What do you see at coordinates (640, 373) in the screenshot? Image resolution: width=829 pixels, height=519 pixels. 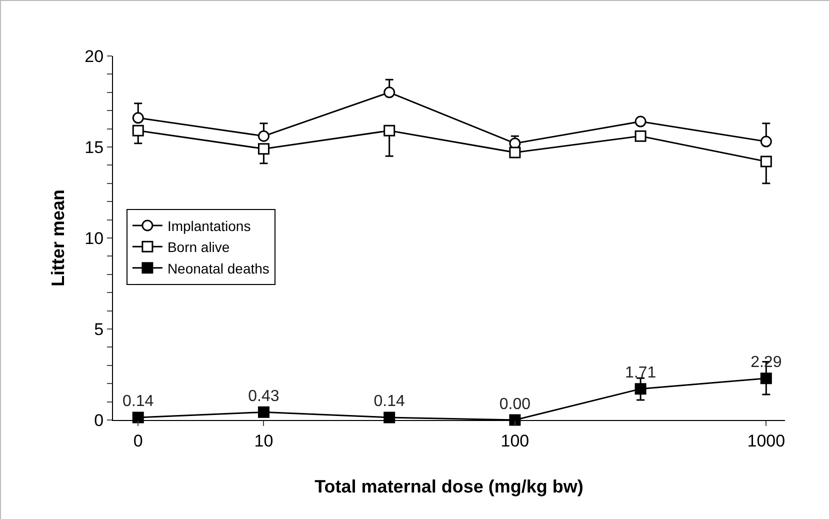 I see `data-label: 1.71` at bounding box center [640, 373].